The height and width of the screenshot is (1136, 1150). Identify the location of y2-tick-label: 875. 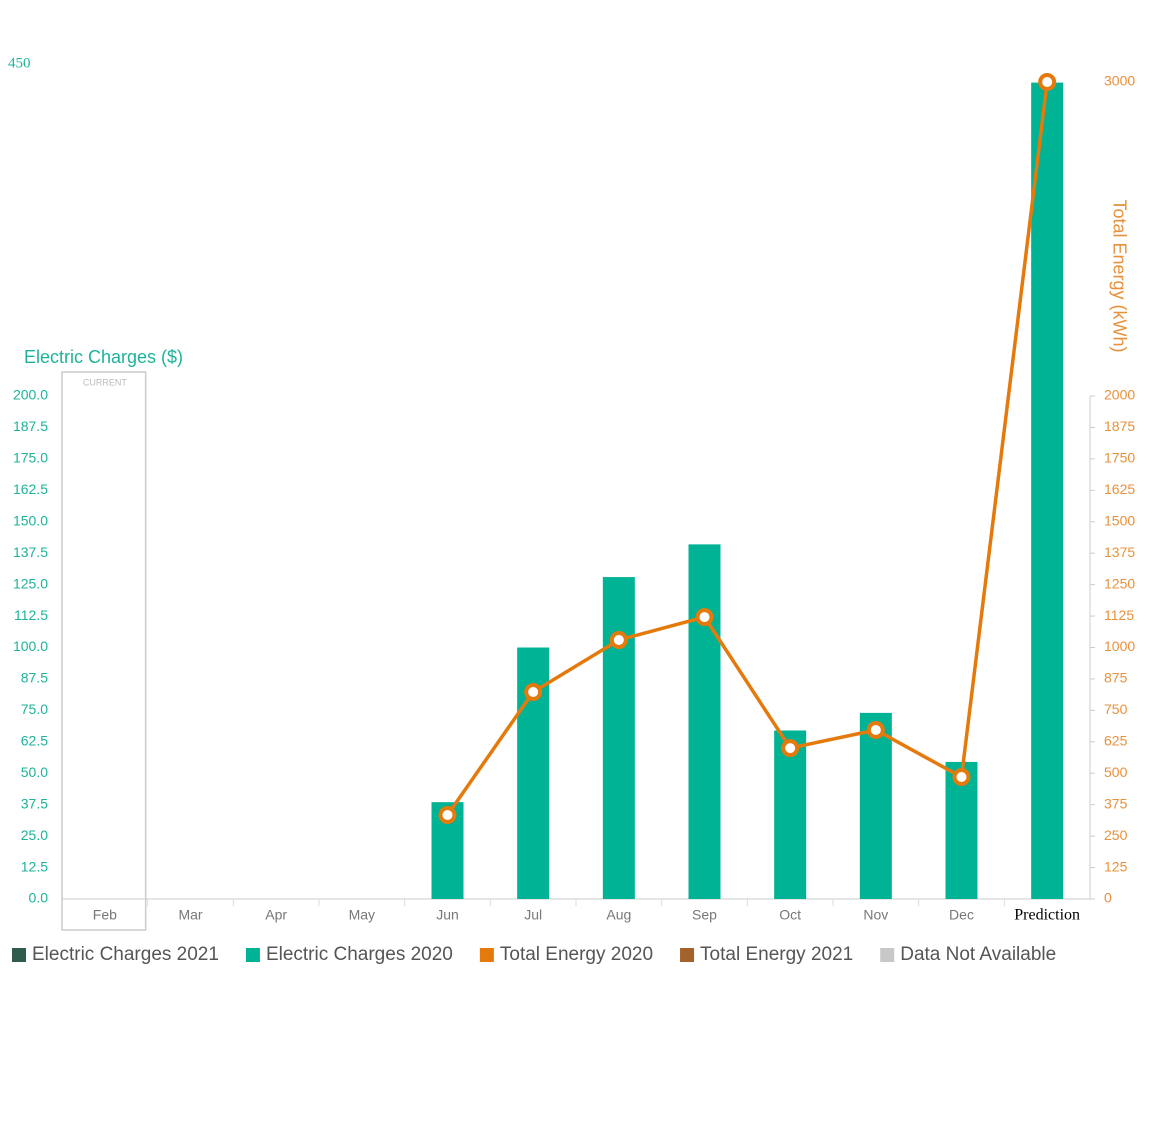
(1116, 678).